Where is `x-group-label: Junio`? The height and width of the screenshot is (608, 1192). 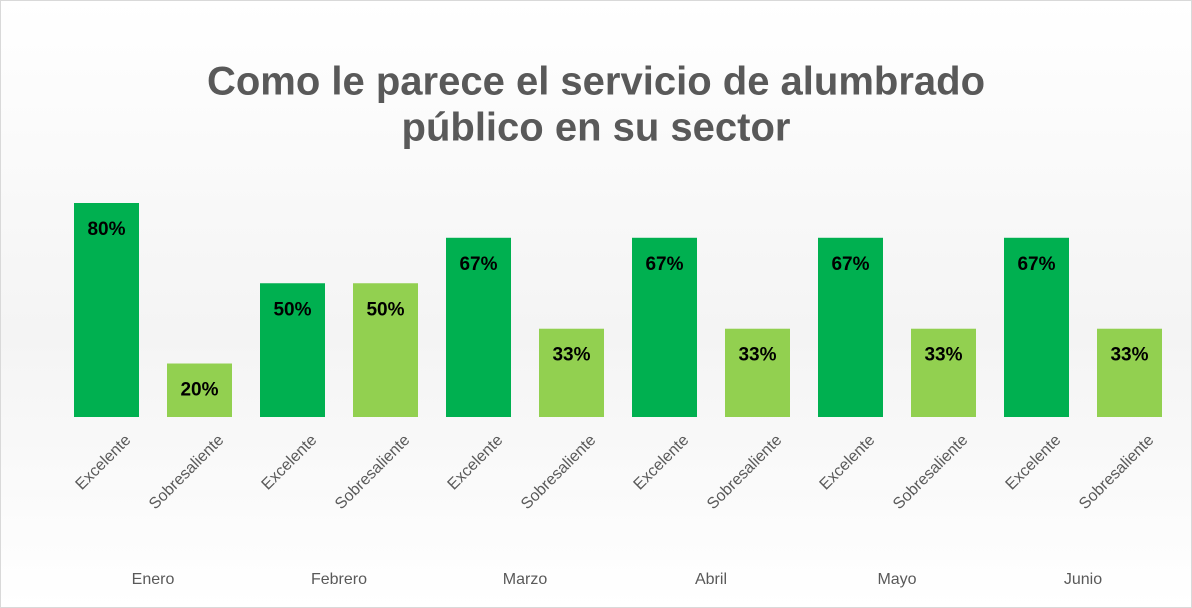 x-group-label: Junio is located at coordinates (1083, 579).